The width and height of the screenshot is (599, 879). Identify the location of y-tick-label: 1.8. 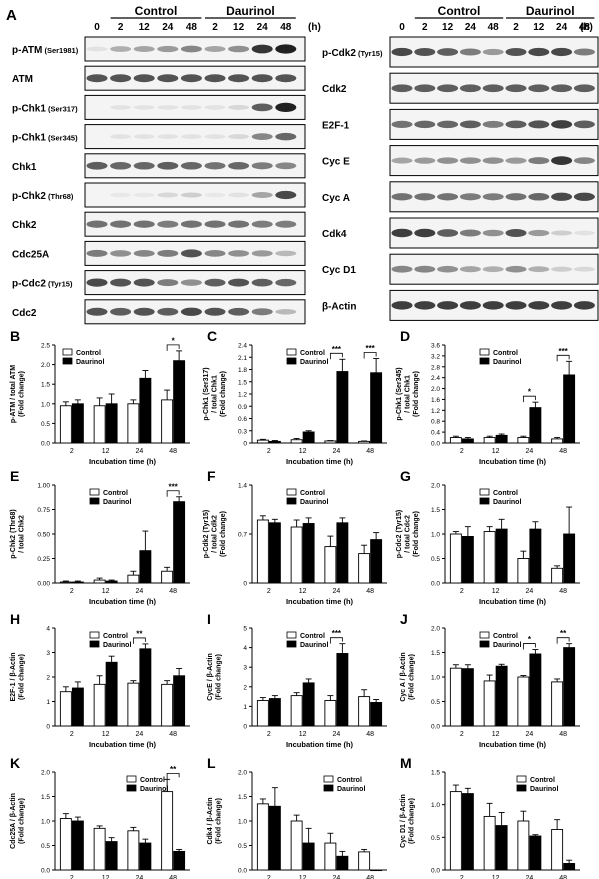
(242, 370).